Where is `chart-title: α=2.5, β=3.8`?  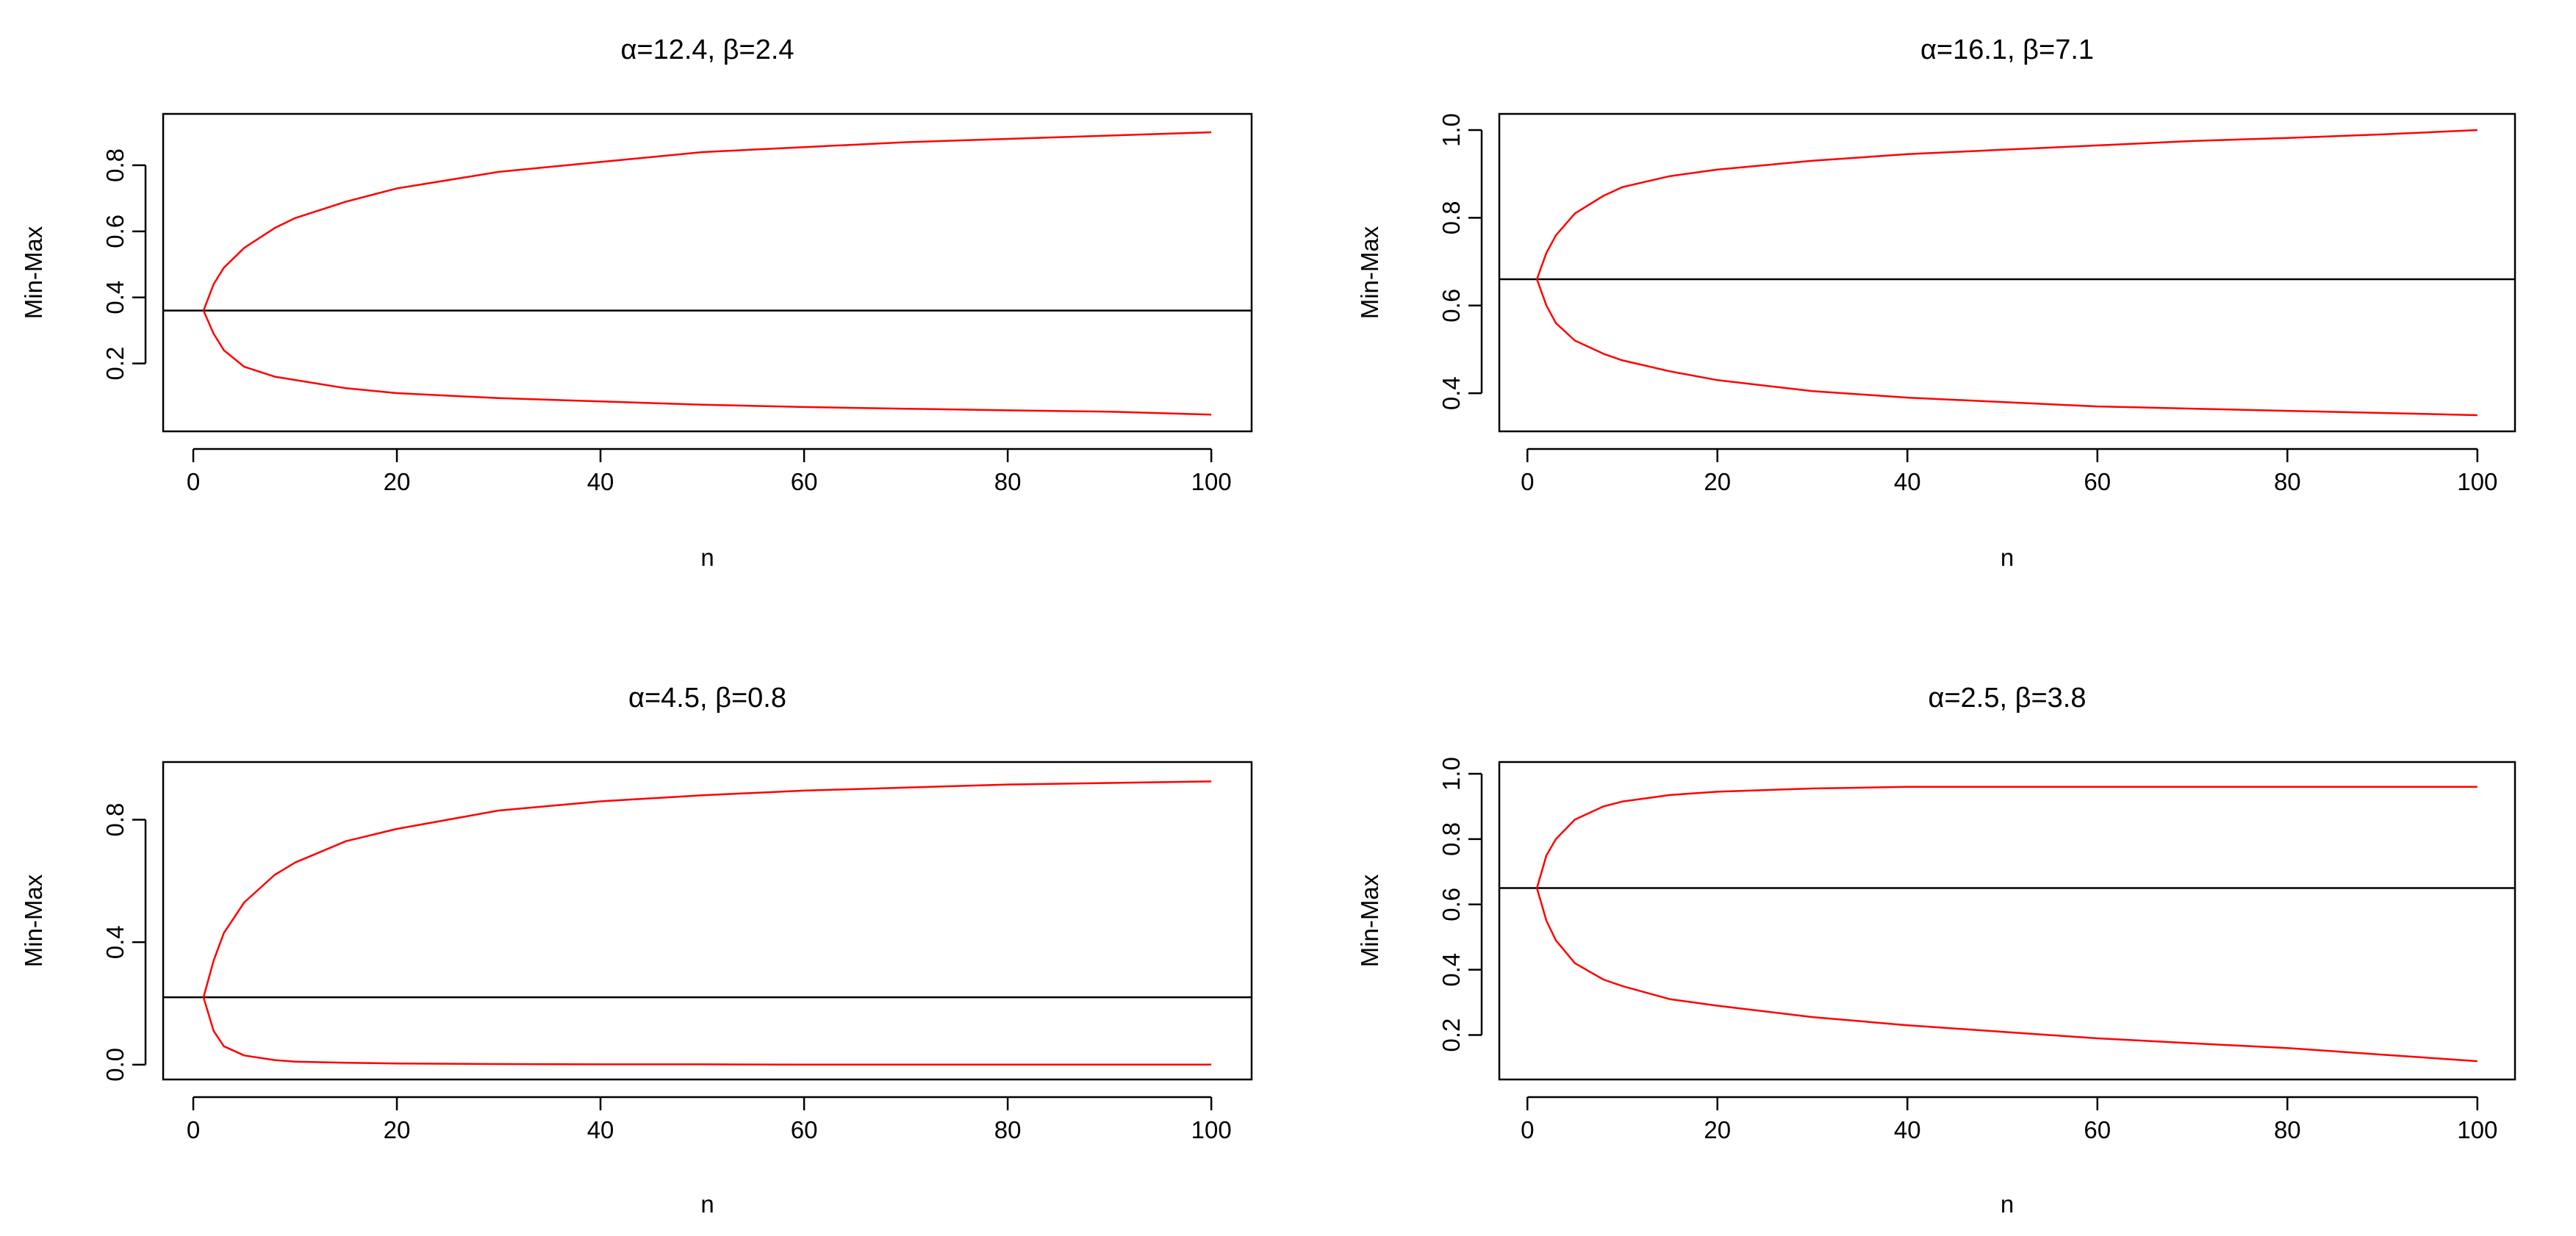 chart-title: α=2.5, β=3.8 is located at coordinates (2008, 698).